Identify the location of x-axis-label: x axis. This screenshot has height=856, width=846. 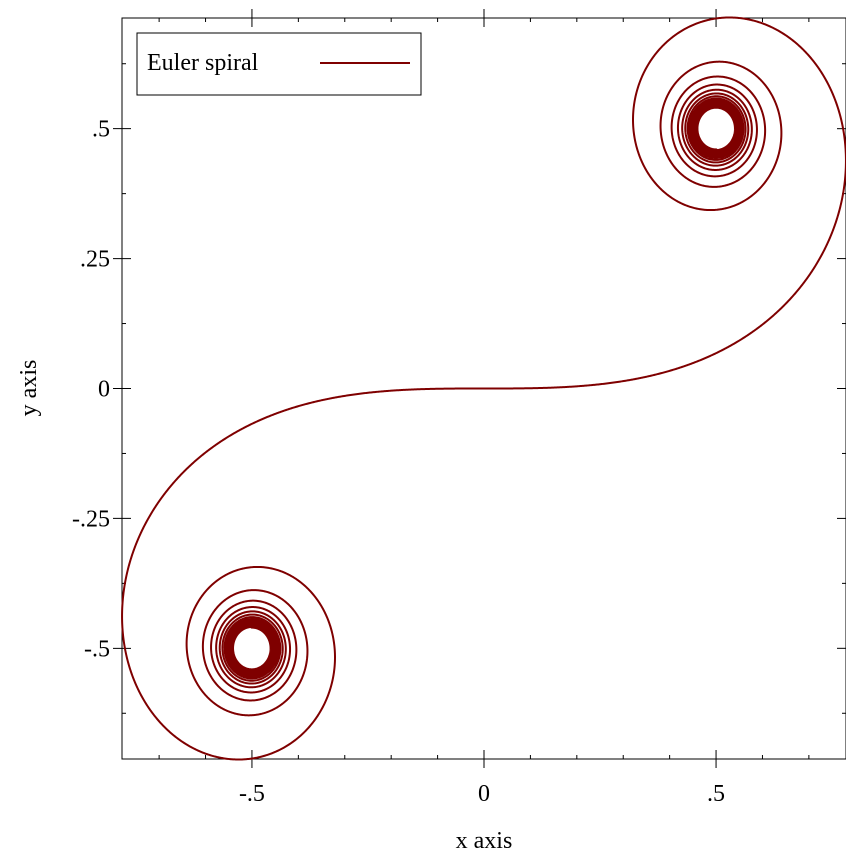
(484, 841).